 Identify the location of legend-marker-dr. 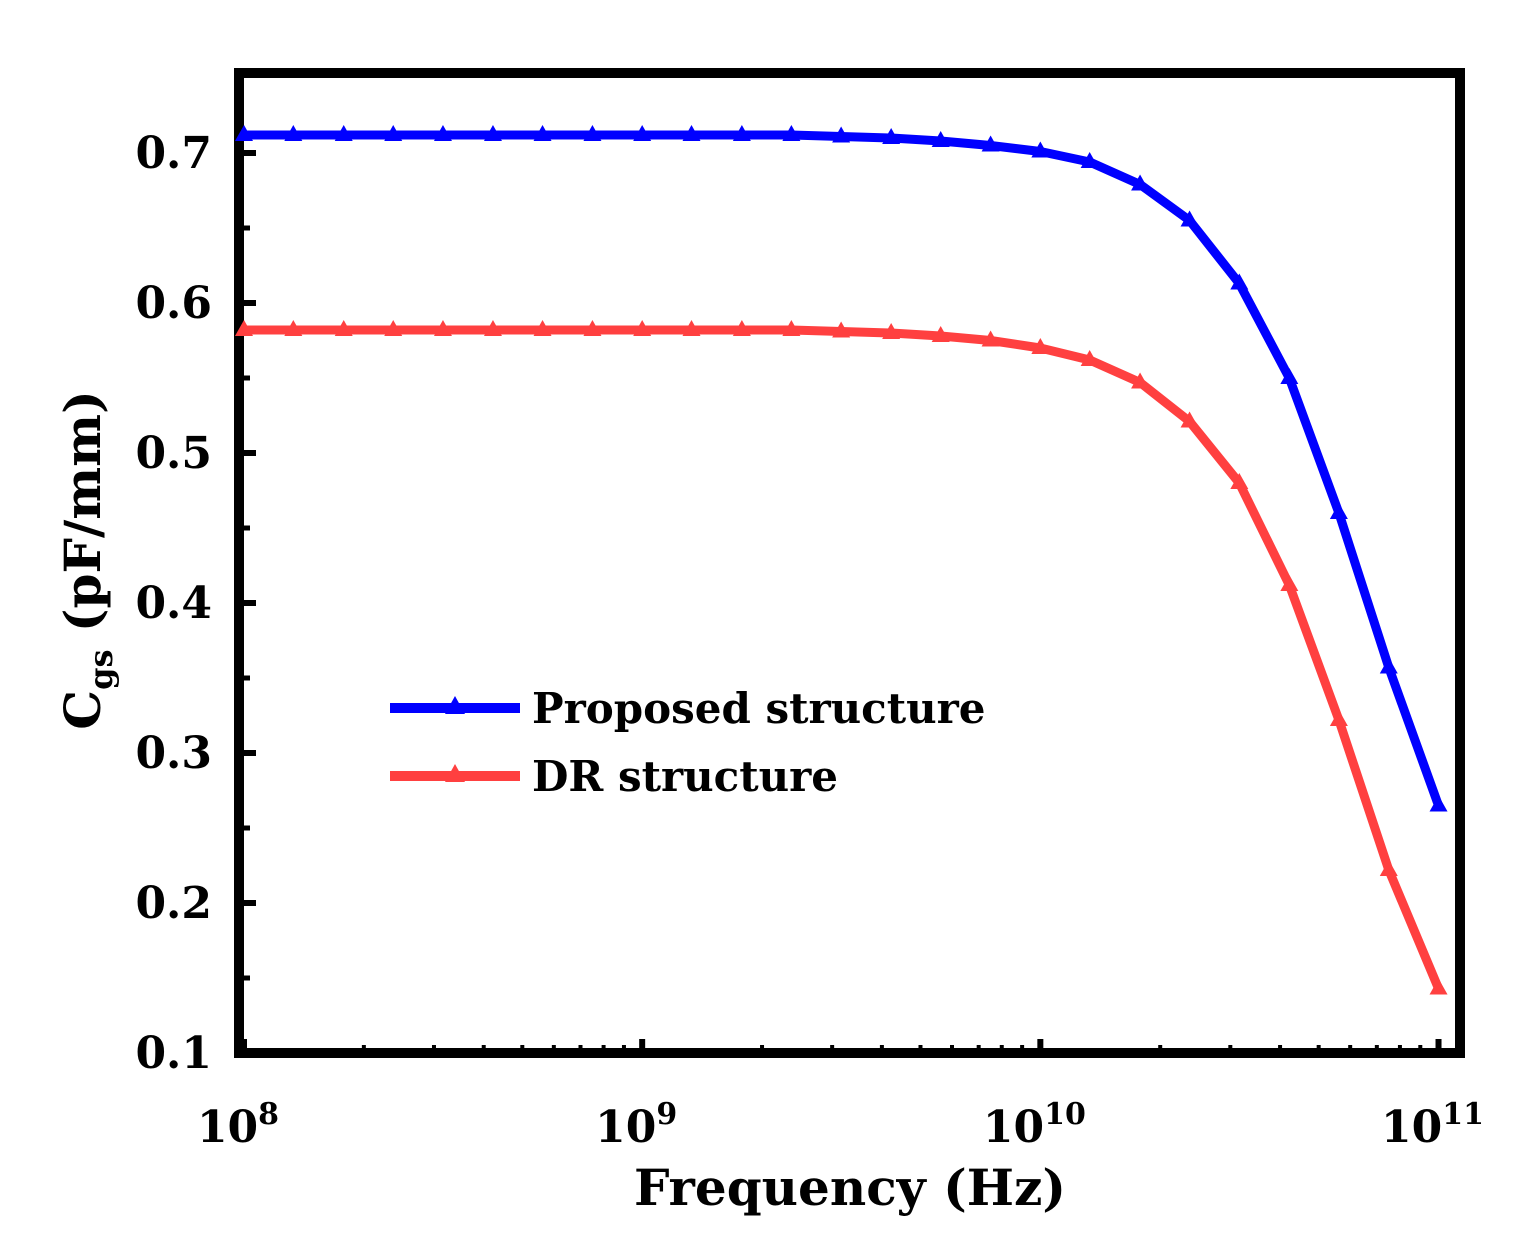
(455, 773).